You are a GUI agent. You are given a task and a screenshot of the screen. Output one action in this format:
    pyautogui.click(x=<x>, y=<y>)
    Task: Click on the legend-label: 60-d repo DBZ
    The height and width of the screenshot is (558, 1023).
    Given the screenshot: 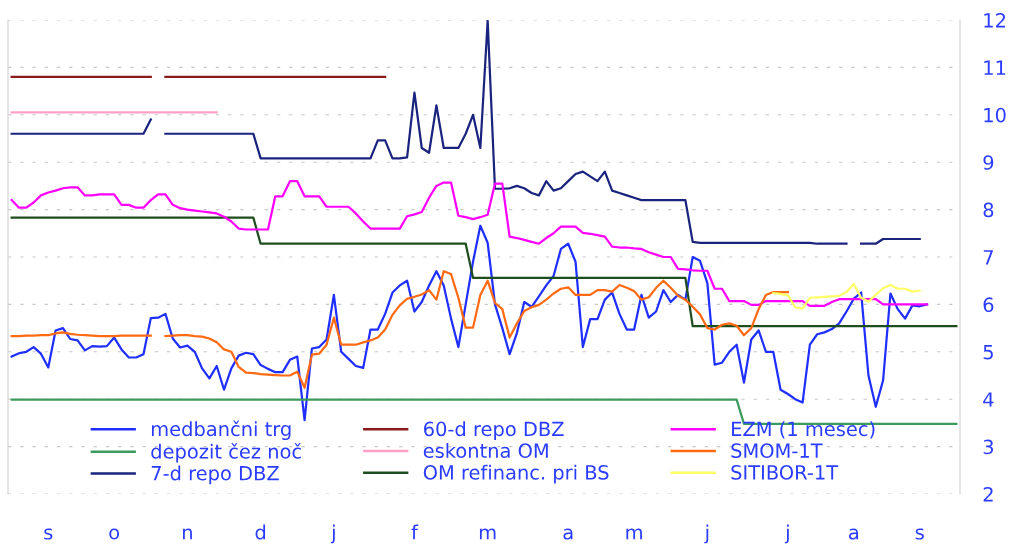 What is the action you would take?
    pyautogui.click(x=494, y=431)
    